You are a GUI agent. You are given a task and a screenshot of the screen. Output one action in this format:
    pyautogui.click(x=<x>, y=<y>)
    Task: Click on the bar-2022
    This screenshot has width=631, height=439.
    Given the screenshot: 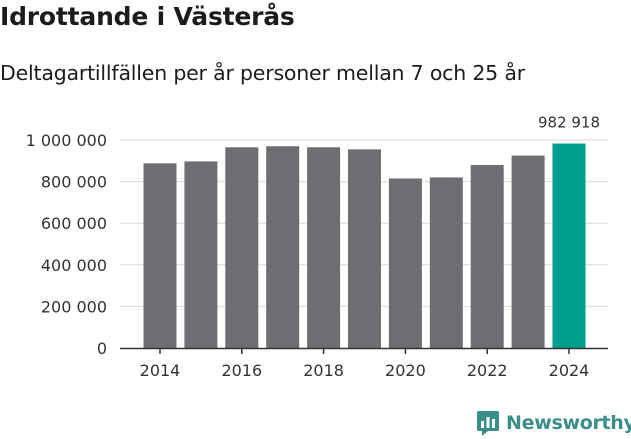 What is the action you would take?
    pyautogui.click(x=487, y=256)
    